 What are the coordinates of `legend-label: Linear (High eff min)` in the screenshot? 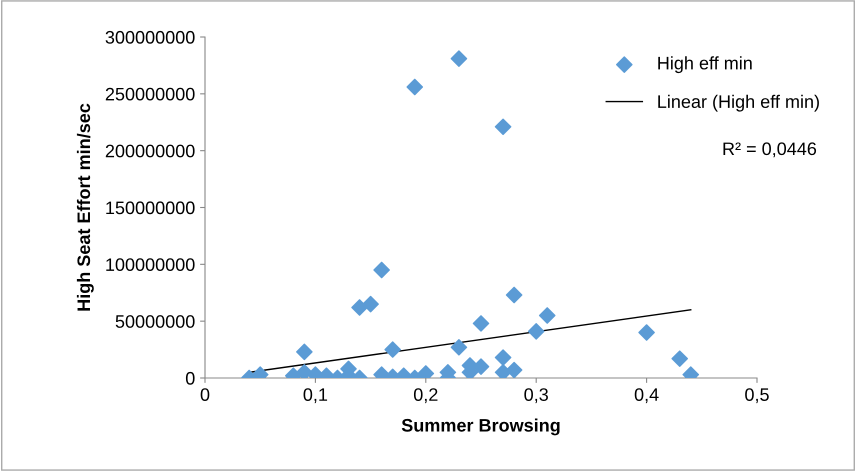 It's located at (738, 103).